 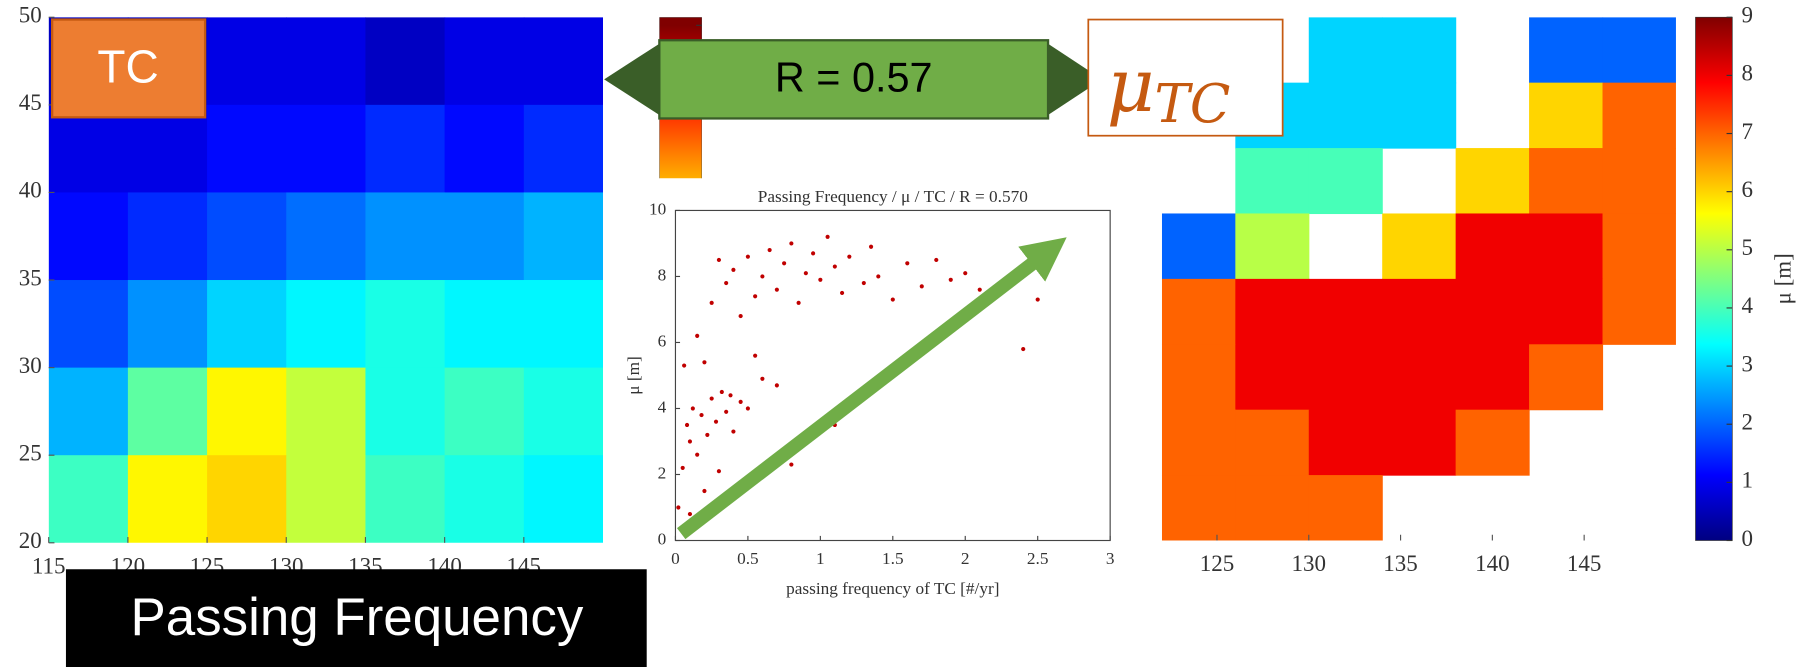 I want to click on x-tick-label: 2, so click(x=965, y=558).